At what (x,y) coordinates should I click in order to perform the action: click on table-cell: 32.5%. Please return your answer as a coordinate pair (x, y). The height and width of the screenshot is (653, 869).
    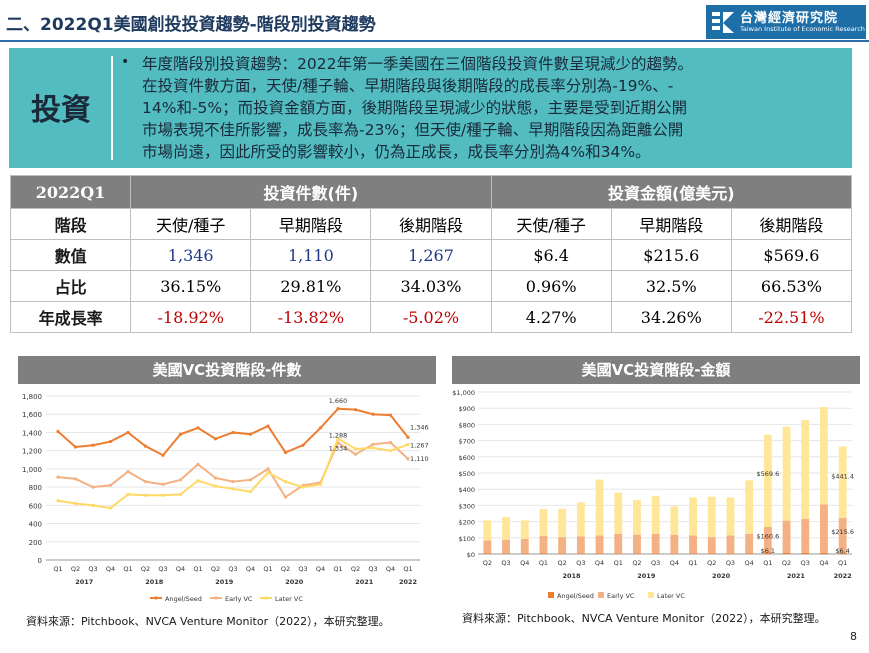
    Looking at the image, I should click on (671, 286).